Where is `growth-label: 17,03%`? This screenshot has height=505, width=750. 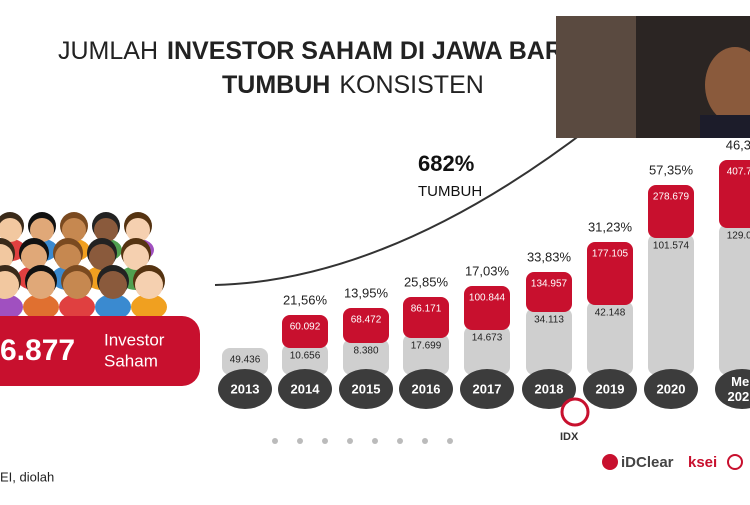 growth-label: 17,03% is located at coordinates (487, 270).